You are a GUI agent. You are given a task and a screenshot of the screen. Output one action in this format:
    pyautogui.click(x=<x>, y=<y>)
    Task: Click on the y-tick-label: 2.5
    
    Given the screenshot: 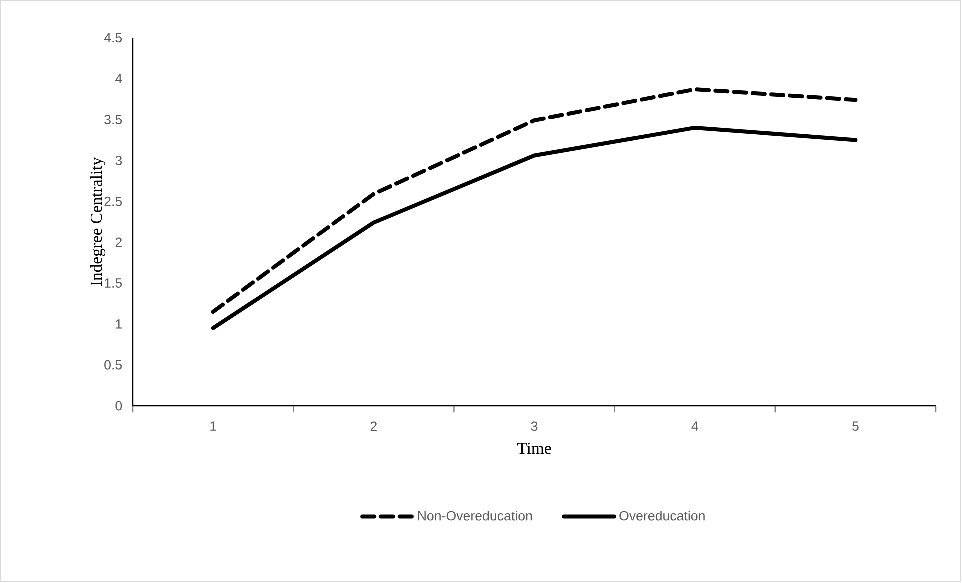 What is the action you would take?
    pyautogui.click(x=113, y=201)
    